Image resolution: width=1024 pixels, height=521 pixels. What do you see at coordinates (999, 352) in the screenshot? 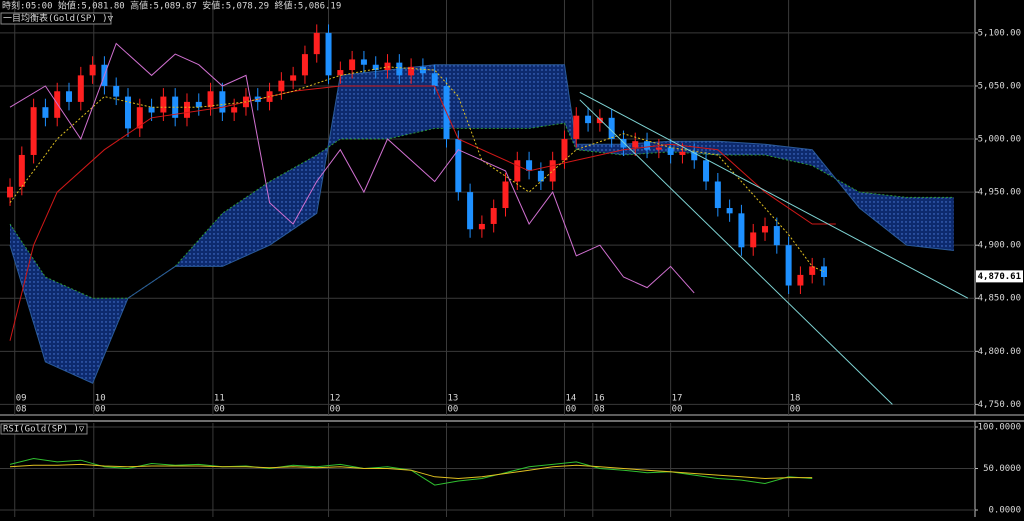
I see `y-tick-label: 4,800.00` at bounding box center [999, 352].